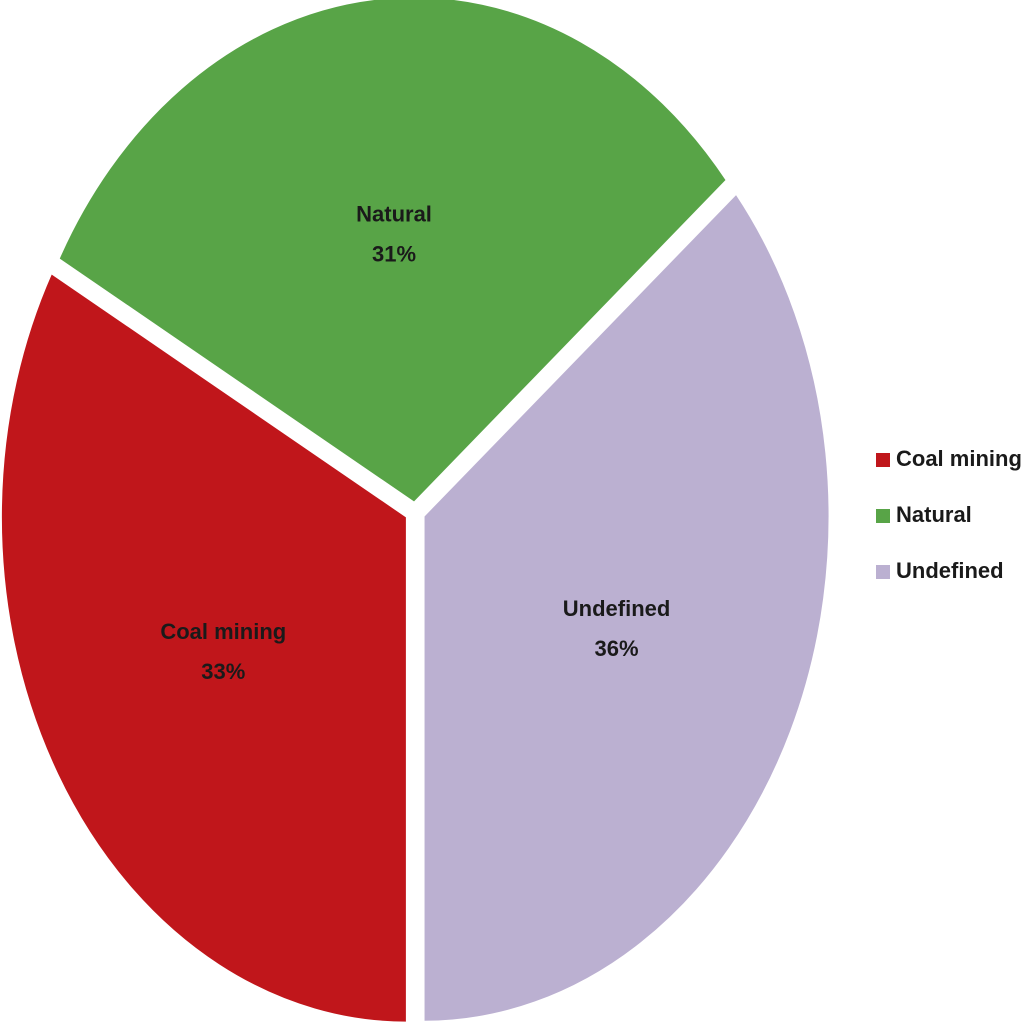 The width and height of the screenshot is (1024, 1024). I want to click on slice-value-label: 36%, so click(617, 648).